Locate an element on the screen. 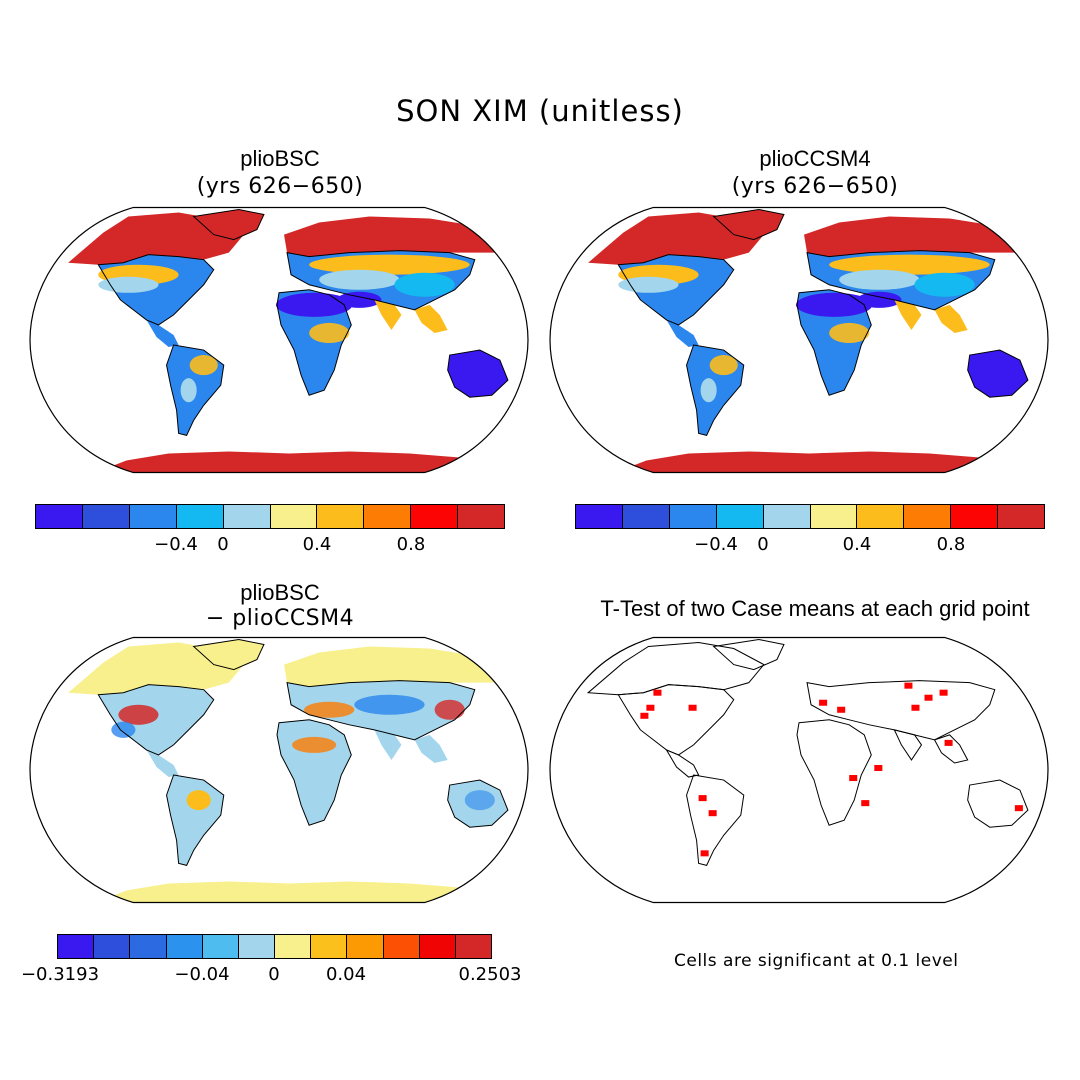 The height and width of the screenshot is (1080, 1080). colorbar-difference is located at coordinates (274, 946).